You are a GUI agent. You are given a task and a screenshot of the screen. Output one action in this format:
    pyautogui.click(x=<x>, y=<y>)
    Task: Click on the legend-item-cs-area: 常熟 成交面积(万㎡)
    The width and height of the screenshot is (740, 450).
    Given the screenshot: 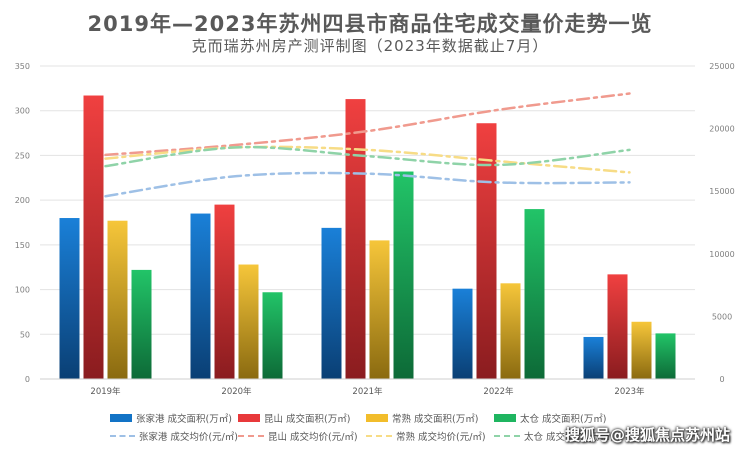 What is the action you would take?
    pyautogui.click(x=430, y=418)
    